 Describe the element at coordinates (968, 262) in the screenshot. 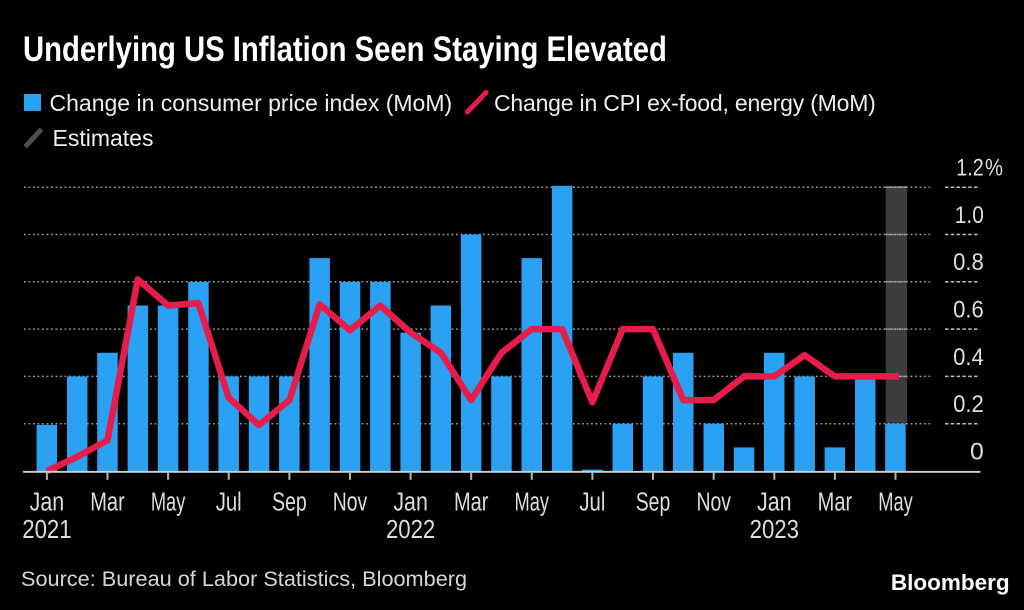

I see `svg-text: 0.8` at that location.